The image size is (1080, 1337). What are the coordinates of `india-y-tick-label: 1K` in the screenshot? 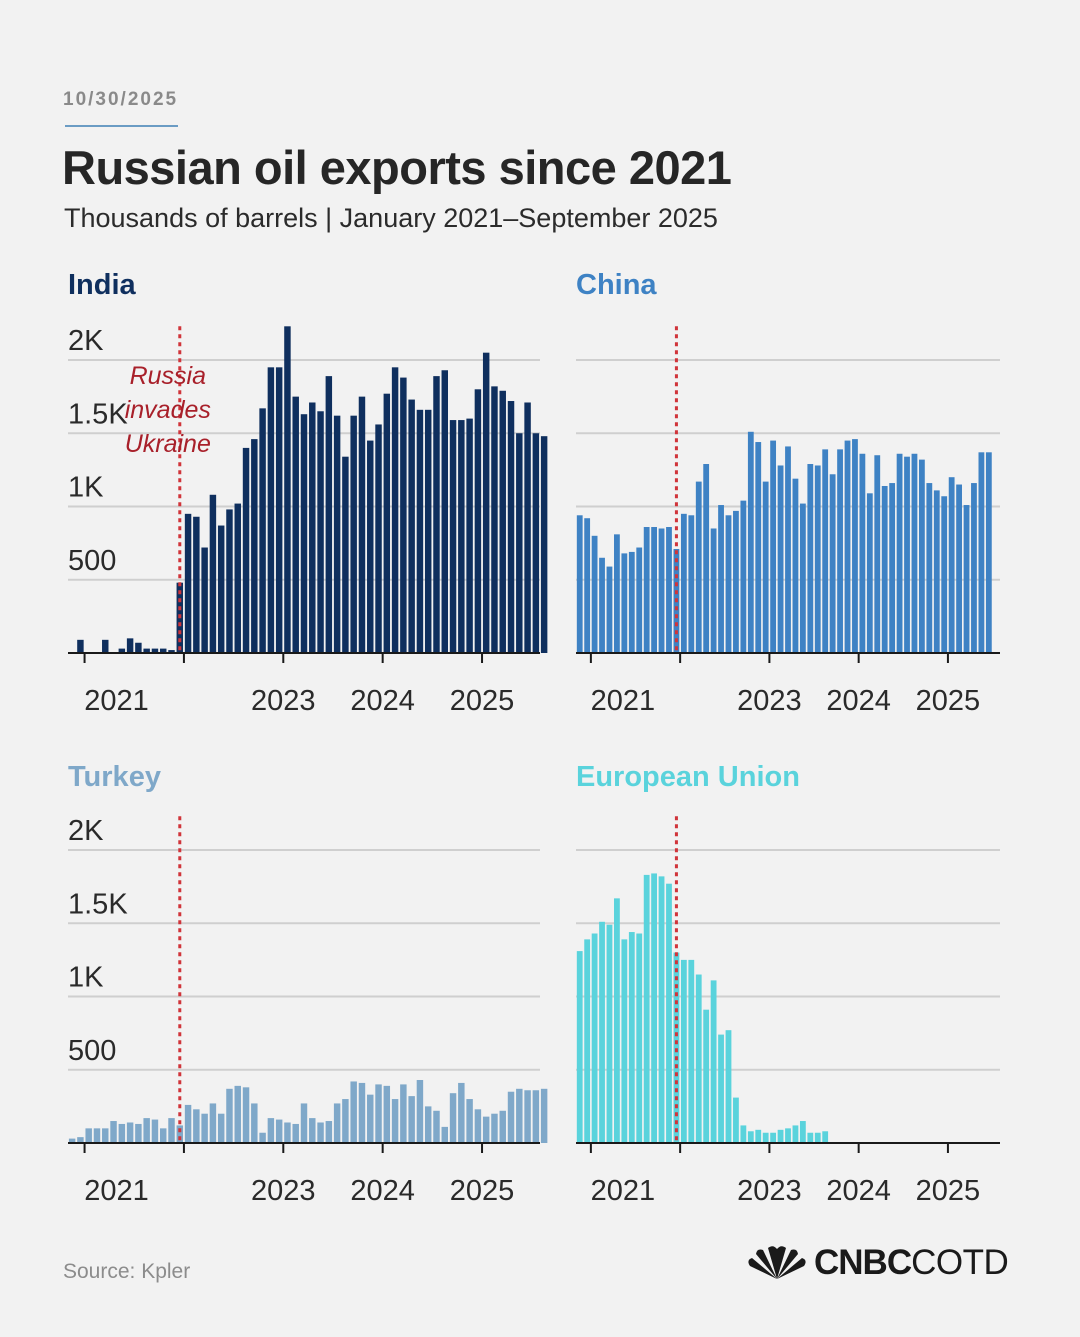 It's located at (86, 488).